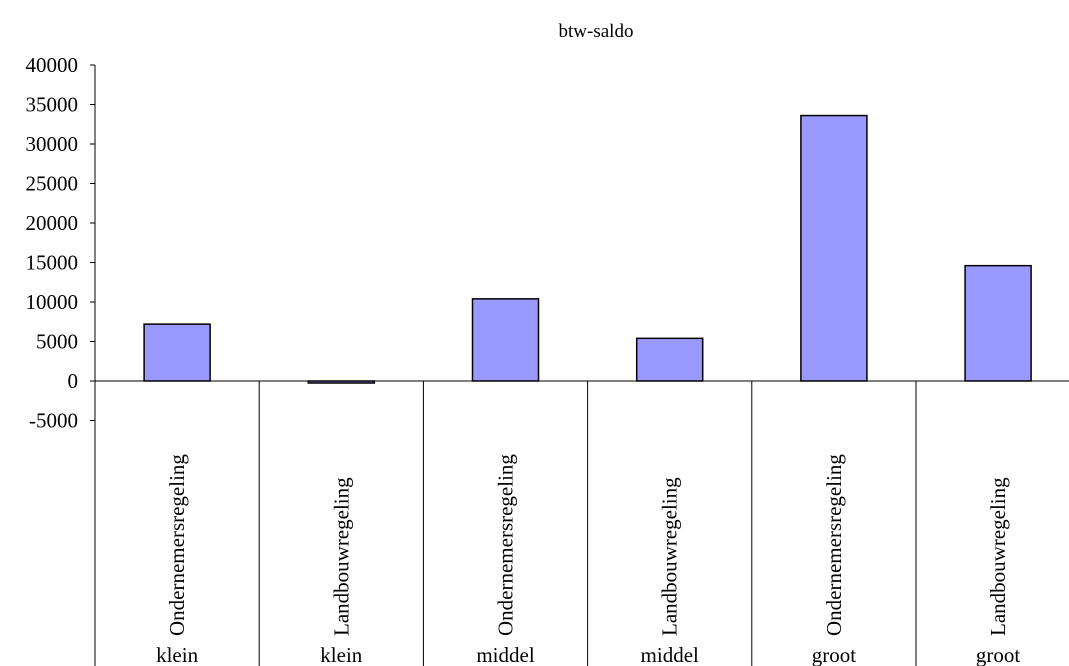 This screenshot has width=1069, height=666. What do you see at coordinates (57, 342) in the screenshot?
I see `y-tick-label: 5000` at bounding box center [57, 342].